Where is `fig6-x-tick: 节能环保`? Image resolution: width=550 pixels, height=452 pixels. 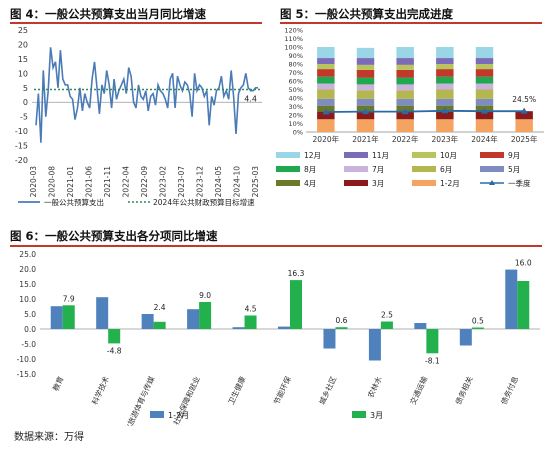 fig6-x-tick: 节能环保 is located at coordinates (282, 390).